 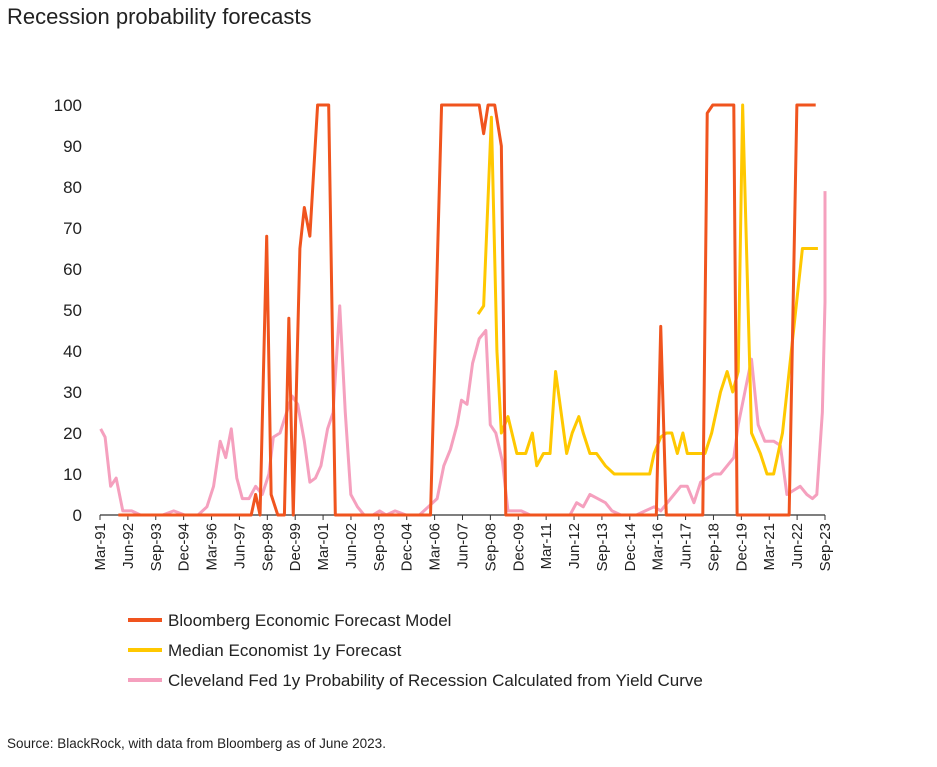 I want to click on y-tick-label: 90, so click(x=72, y=146).